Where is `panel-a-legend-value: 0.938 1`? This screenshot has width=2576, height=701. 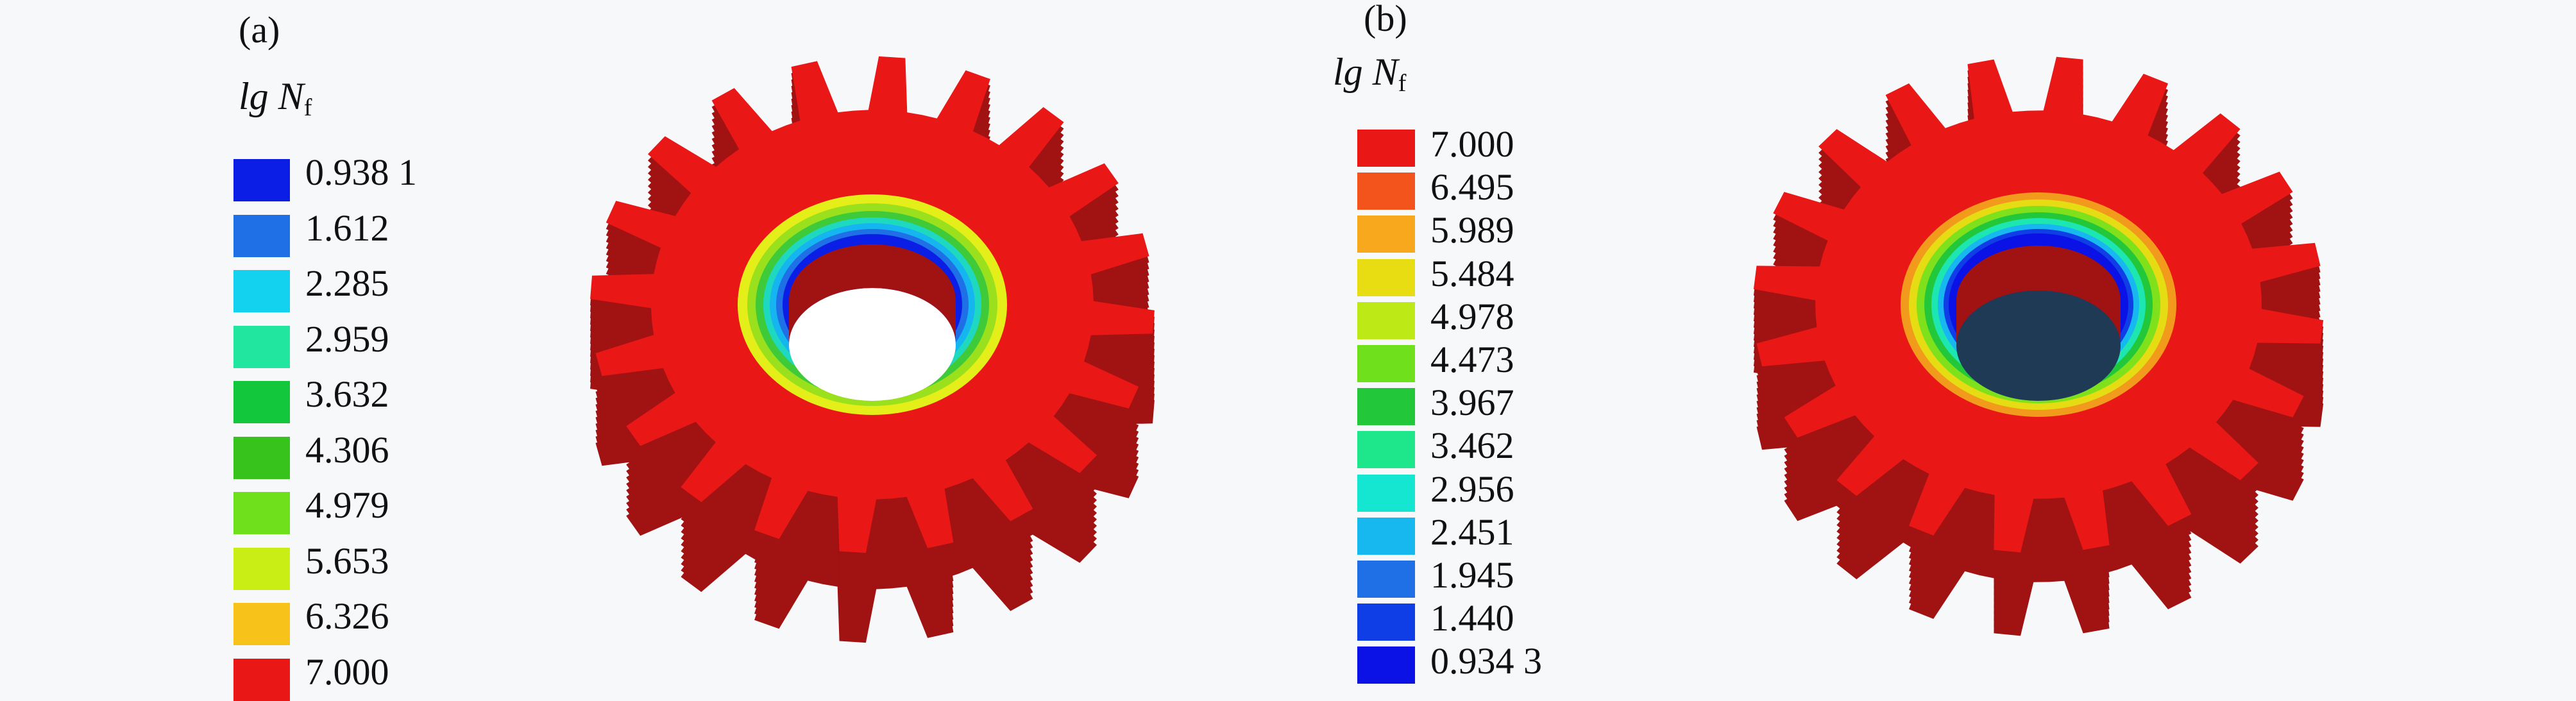
panel-a-legend-value: 0.938 1 is located at coordinates (361, 172).